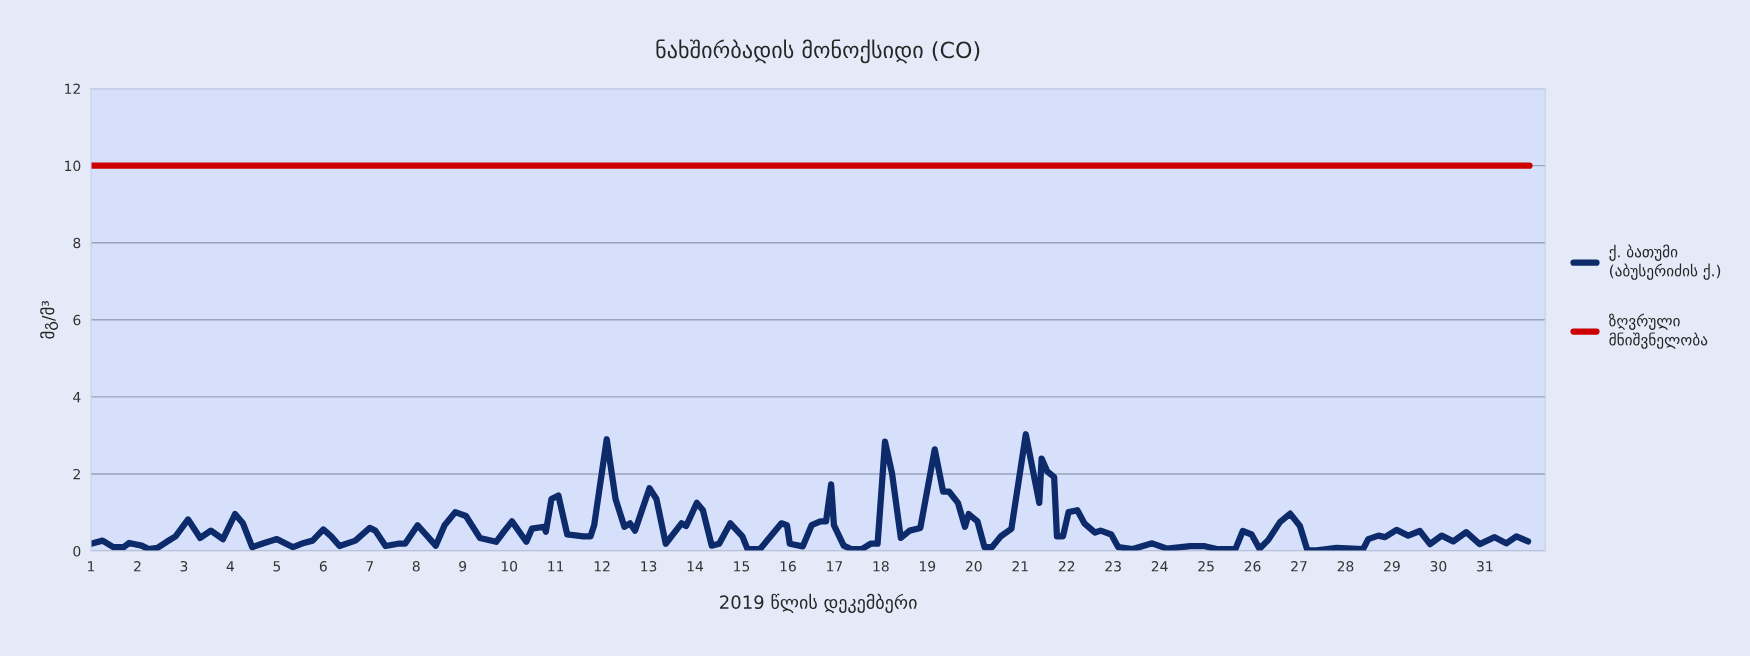 The width and height of the screenshot is (1750, 656). What do you see at coordinates (77, 397) in the screenshot?
I see `y-tick-label: 4` at bounding box center [77, 397].